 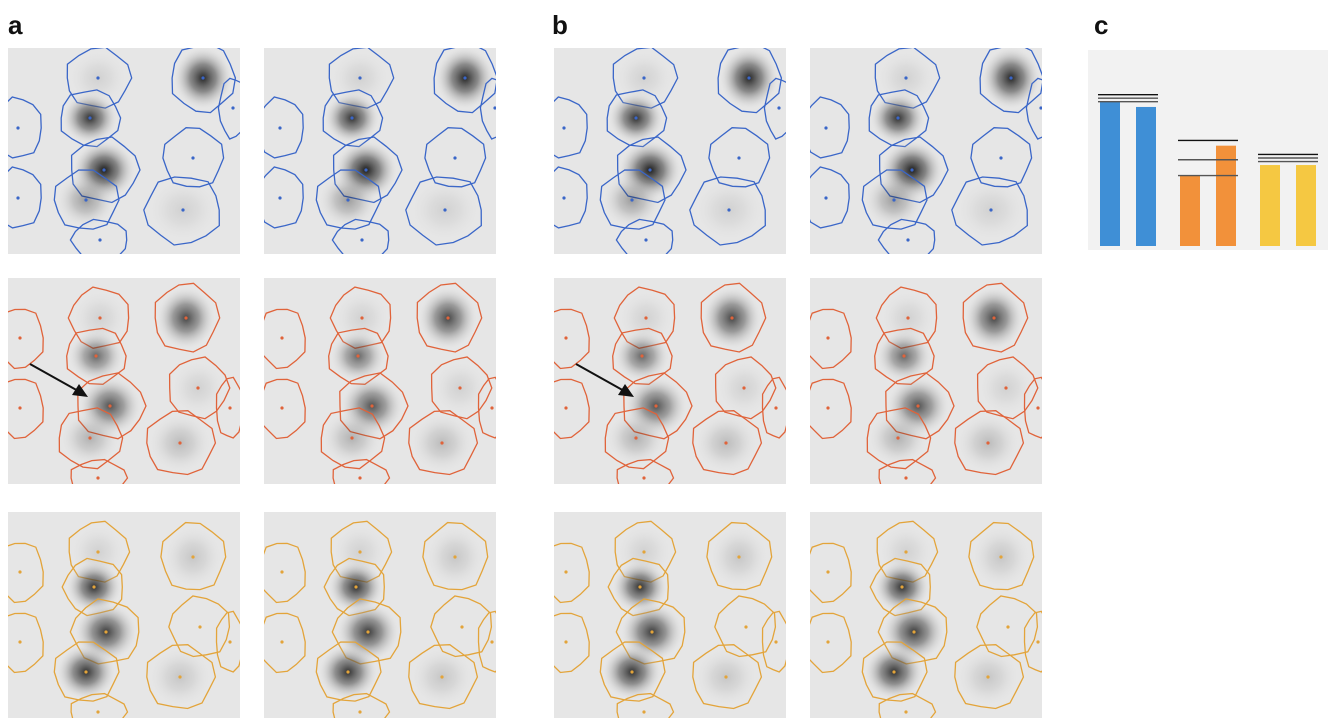 I want to click on segmentation-tile-b-row2-right, so click(x=926, y=381).